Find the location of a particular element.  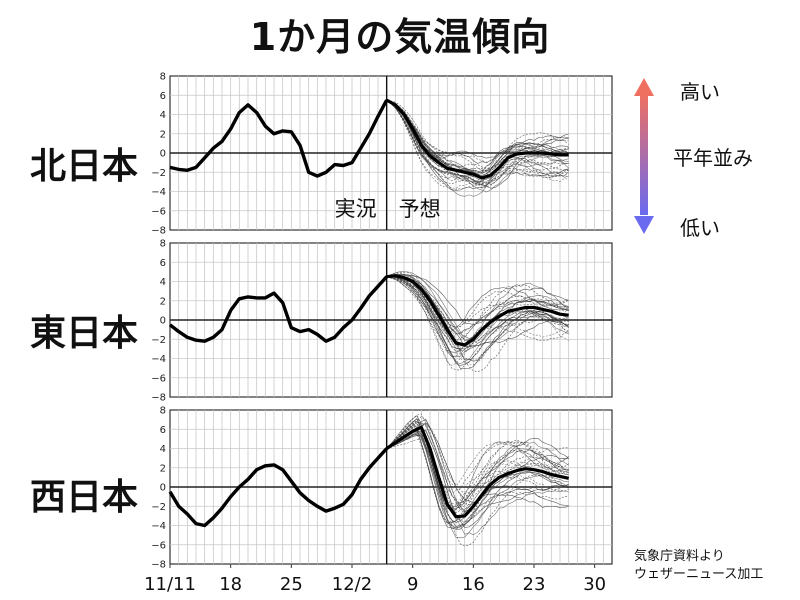

trend-arrow-icon is located at coordinates (644, 156).